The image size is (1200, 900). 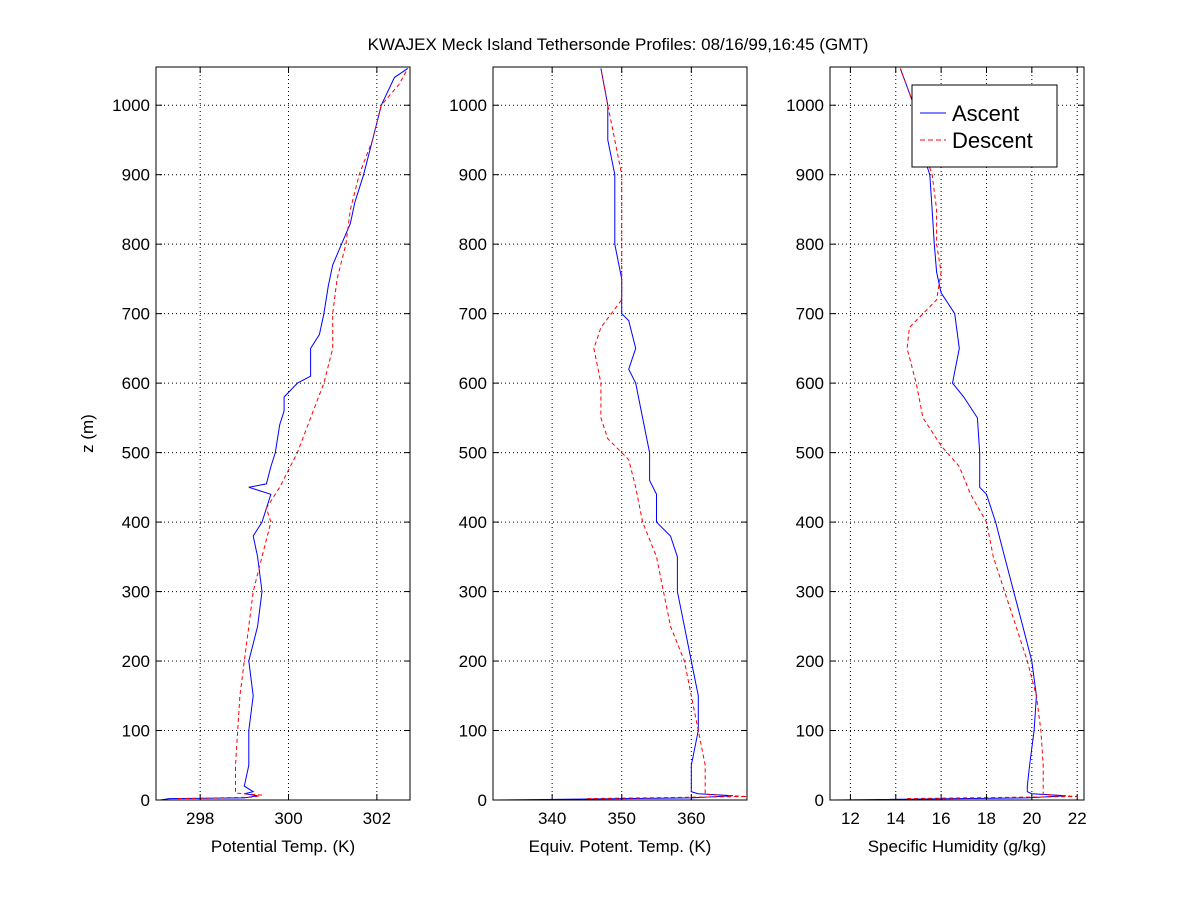 What do you see at coordinates (992, 140) in the screenshot?
I see `legend-label-descent: Descent` at bounding box center [992, 140].